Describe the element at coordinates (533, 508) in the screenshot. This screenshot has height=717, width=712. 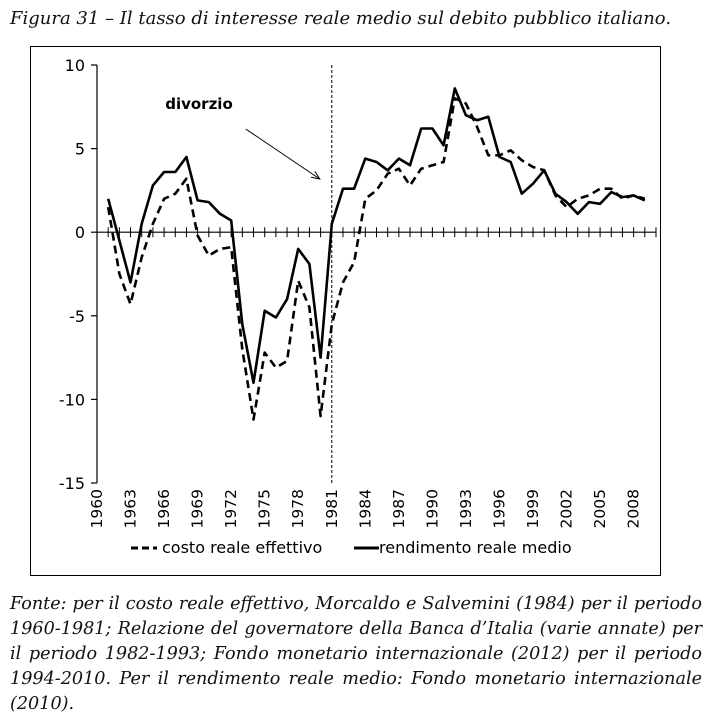
I see `x-tick-label: 1999` at that location.